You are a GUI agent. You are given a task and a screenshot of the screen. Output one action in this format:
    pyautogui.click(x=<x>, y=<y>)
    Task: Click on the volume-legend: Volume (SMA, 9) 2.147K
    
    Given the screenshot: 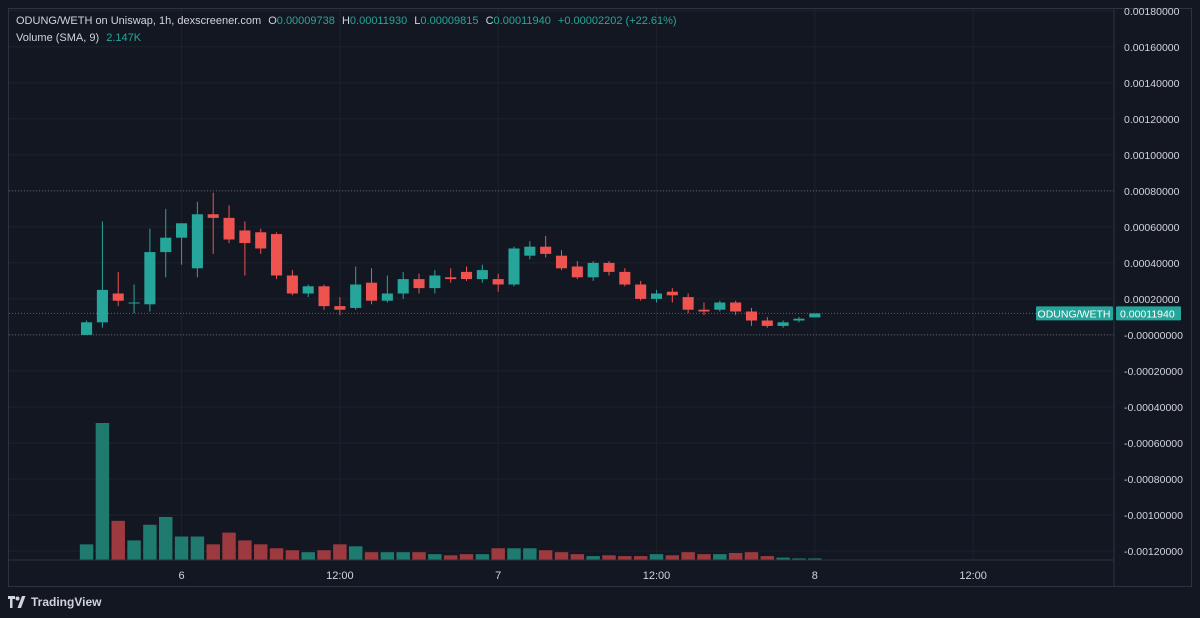 What is the action you would take?
    pyautogui.click(x=78, y=38)
    